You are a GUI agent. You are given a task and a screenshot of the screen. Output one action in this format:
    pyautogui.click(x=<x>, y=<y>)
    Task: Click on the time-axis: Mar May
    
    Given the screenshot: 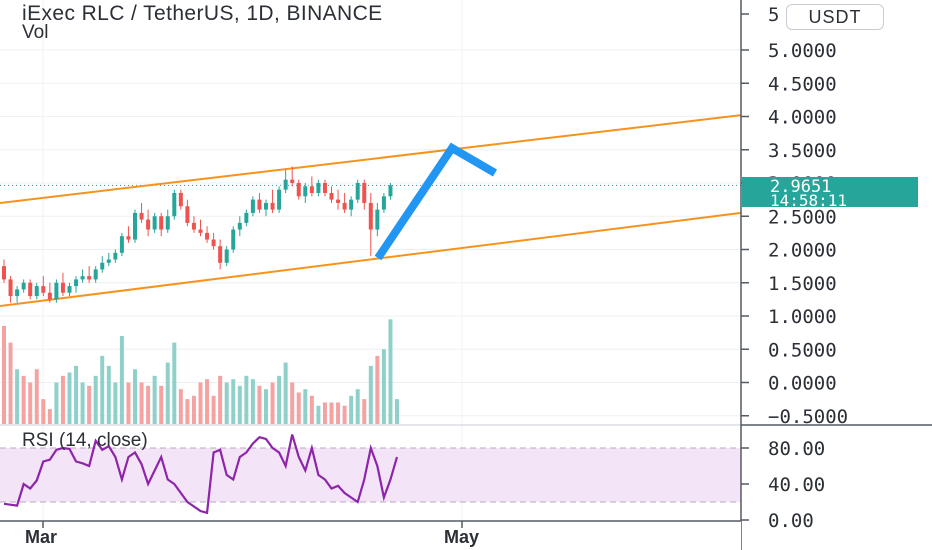 What is the action you would take?
    pyautogui.click(x=370, y=535)
    